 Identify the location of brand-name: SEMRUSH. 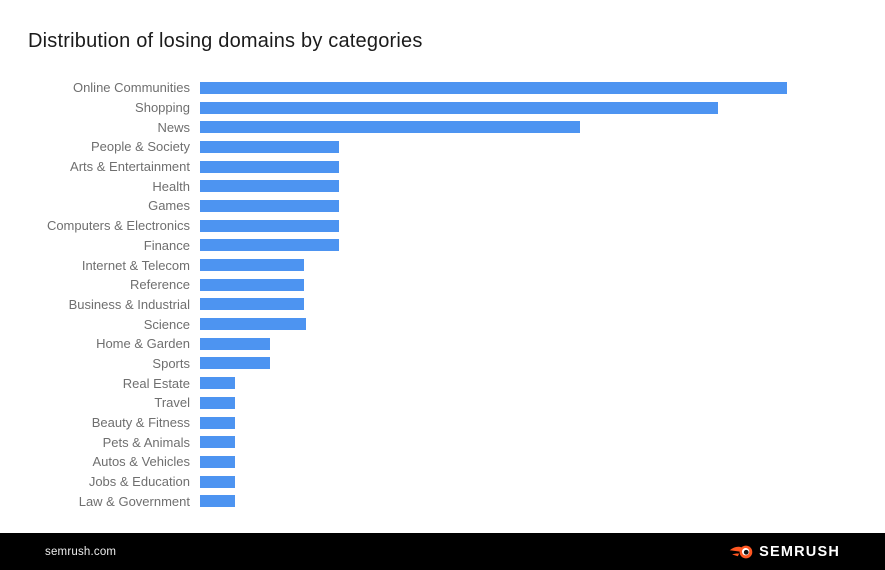
(799, 551).